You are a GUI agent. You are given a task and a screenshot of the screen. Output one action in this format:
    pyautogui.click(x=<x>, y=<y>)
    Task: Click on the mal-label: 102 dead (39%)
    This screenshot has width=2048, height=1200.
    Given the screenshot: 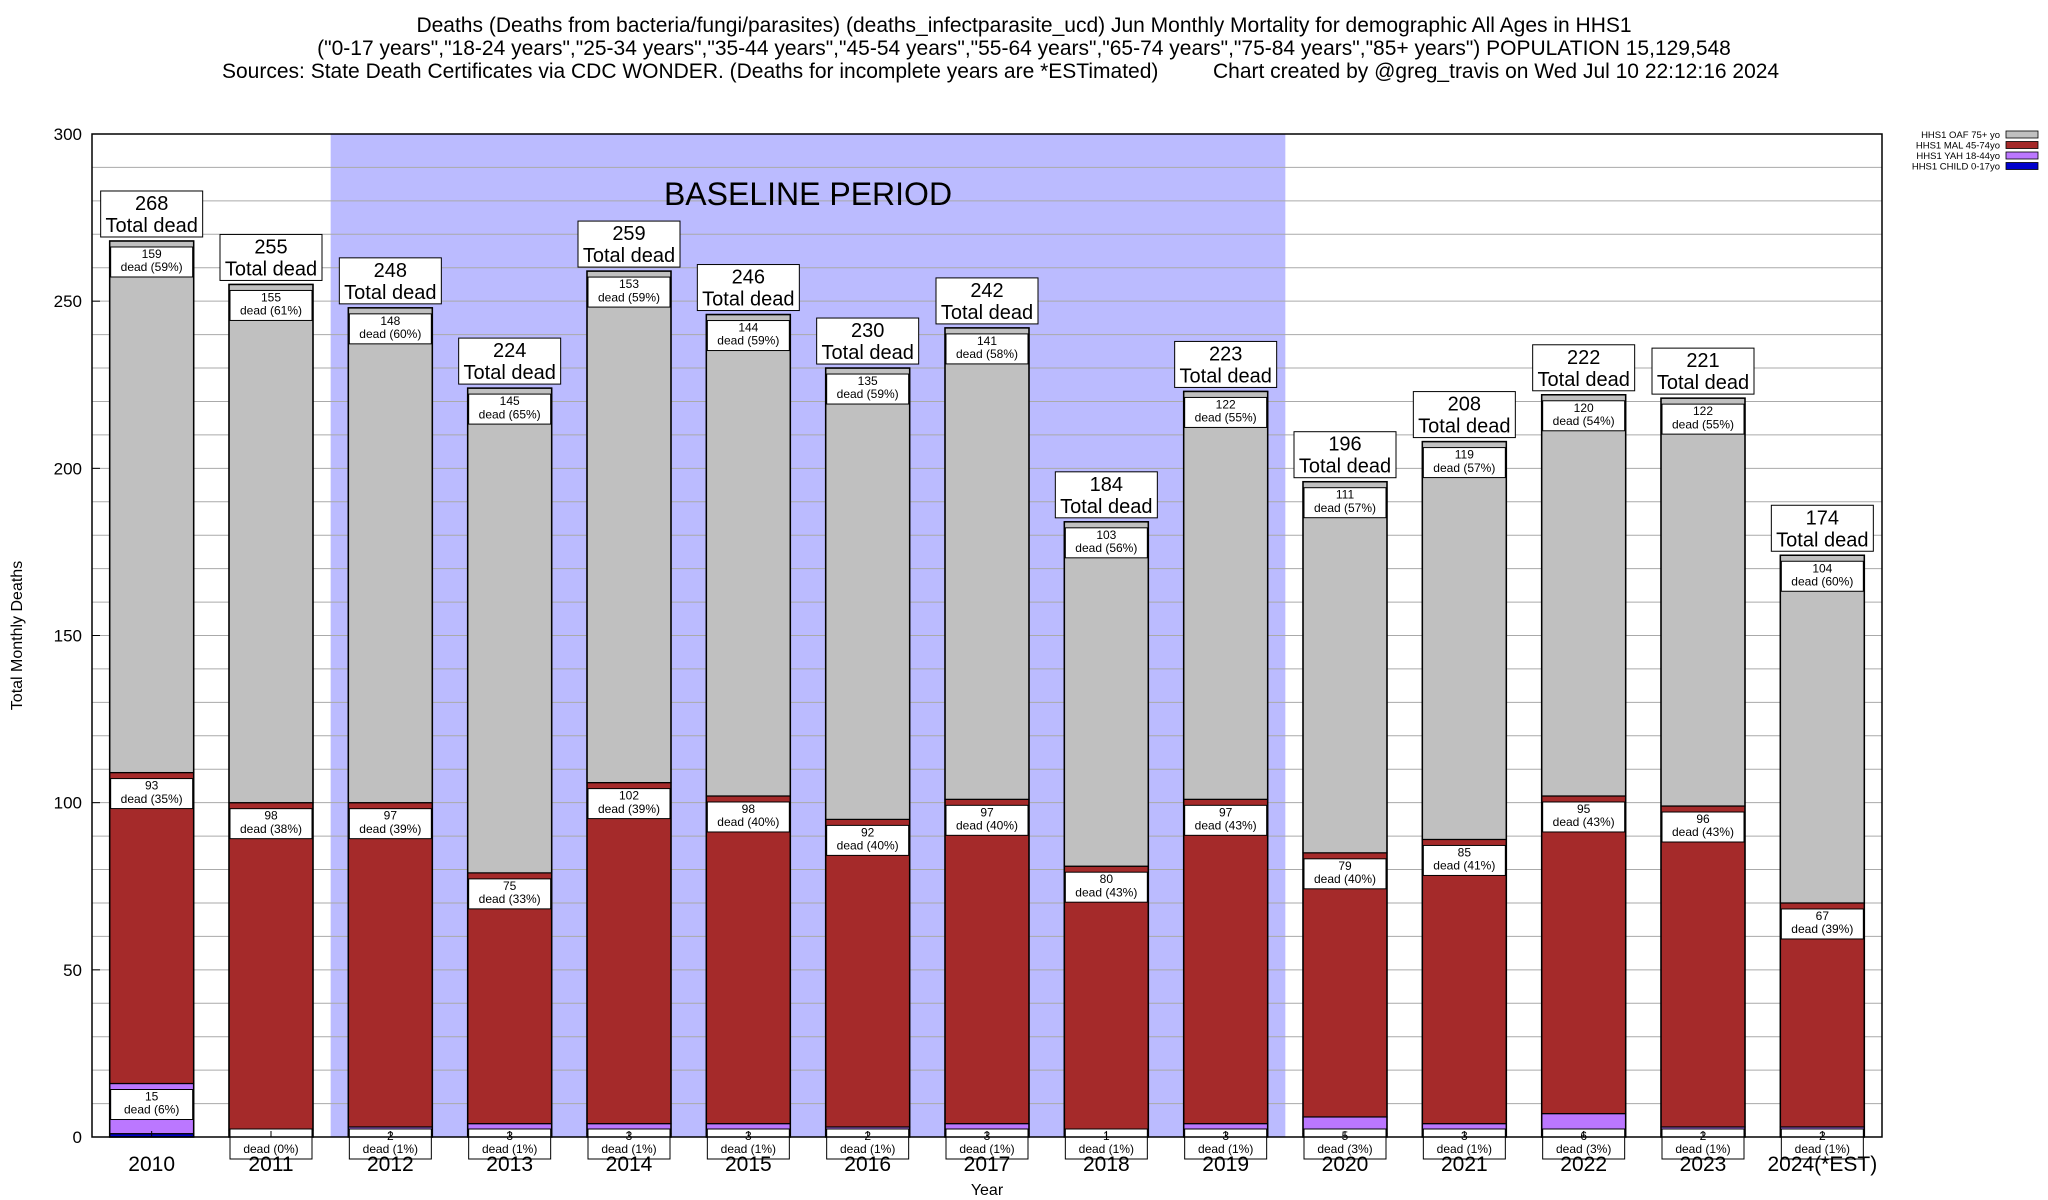 What is the action you would take?
    pyautogui.click(x=629, y=802)
    